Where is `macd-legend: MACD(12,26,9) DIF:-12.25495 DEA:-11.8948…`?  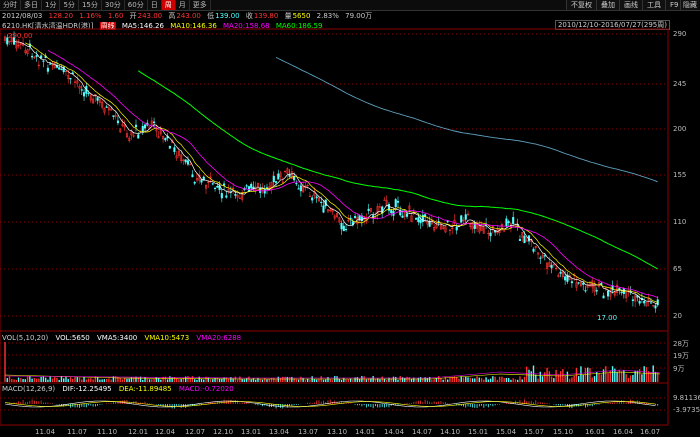 macd-legend: MACD(12,26,9) DIF:-12.25495 DEA:-11.8948… is located at coordinates (120, 389).